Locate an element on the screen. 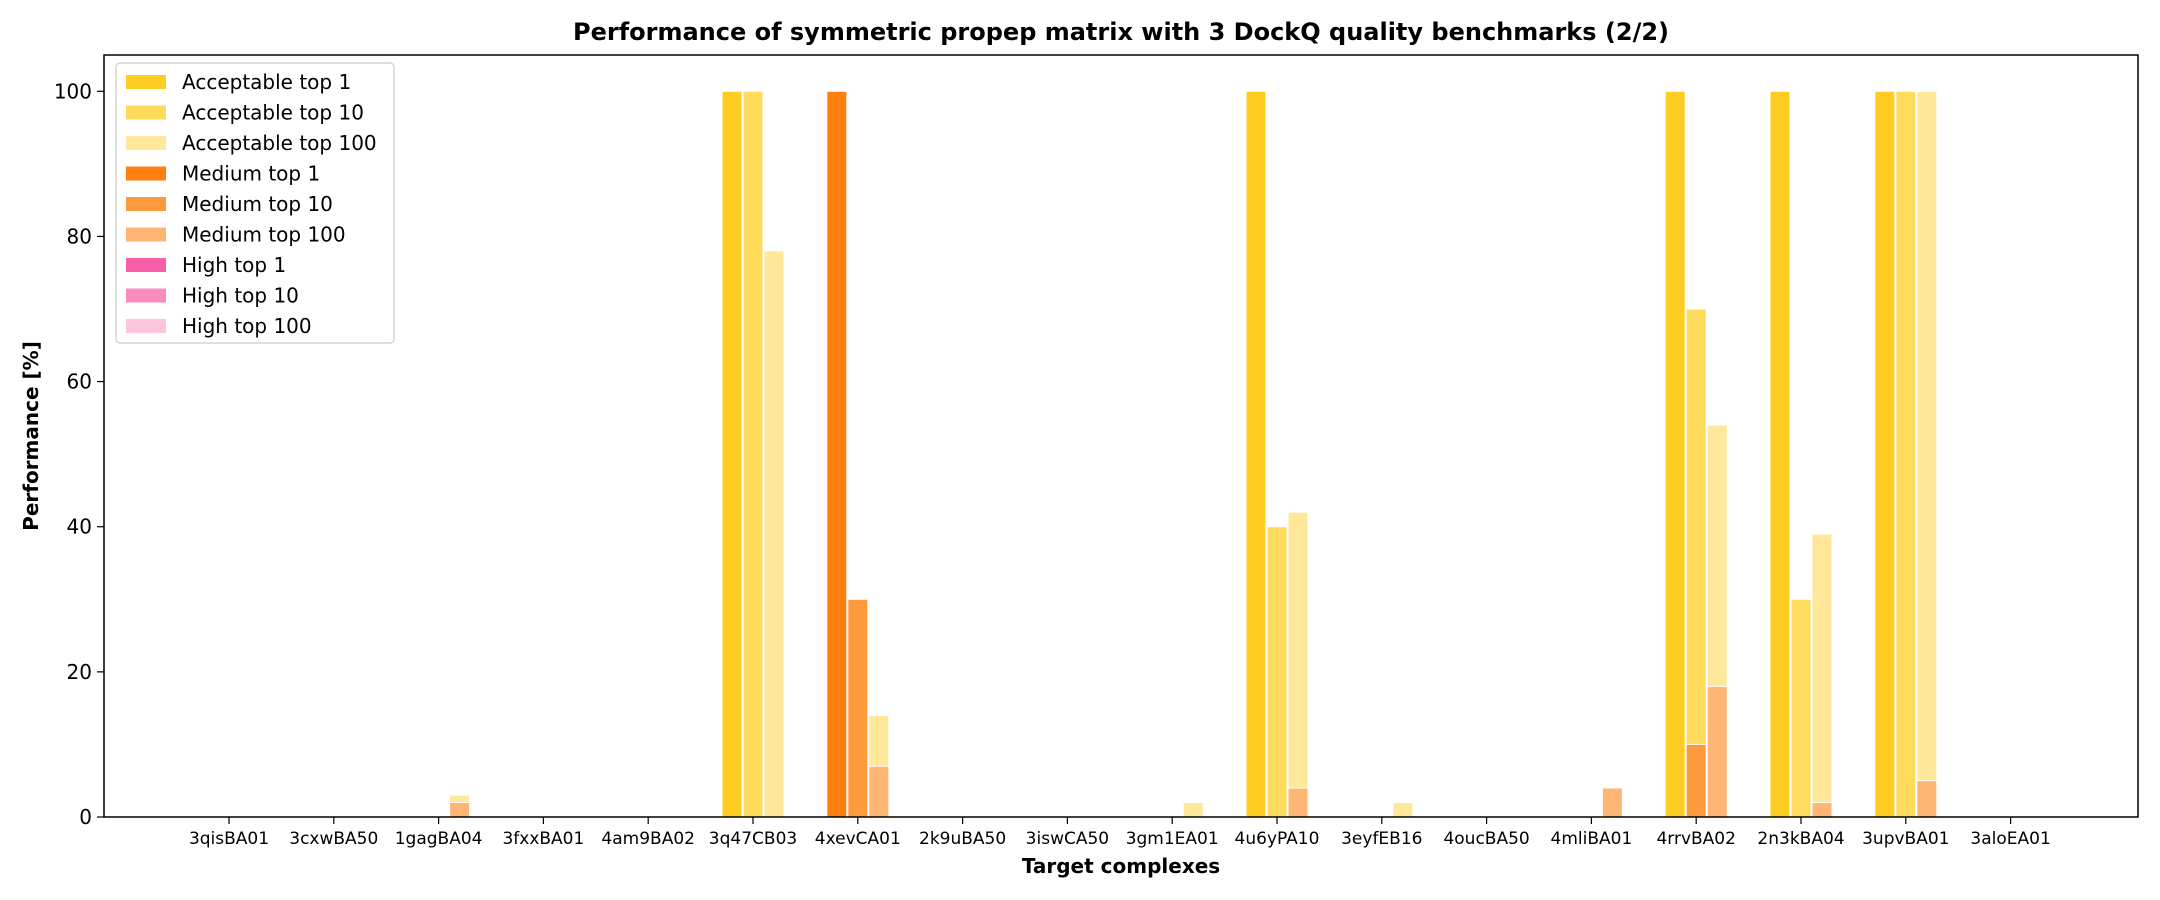 Image resolution: width=2160 pixels, height=900 pixels. x-tick-label: 4mliBA01 is located at coordinates (1592, 839).